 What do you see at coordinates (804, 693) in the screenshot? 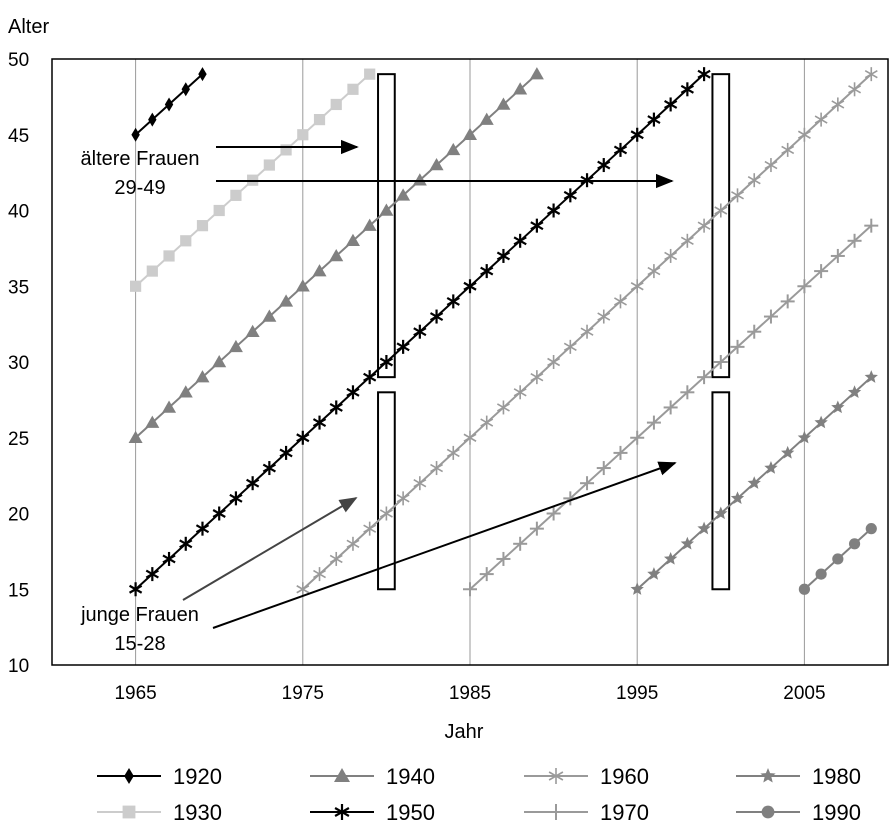
I see `x-tick-label: 2005` at bounding box center [804, 693].